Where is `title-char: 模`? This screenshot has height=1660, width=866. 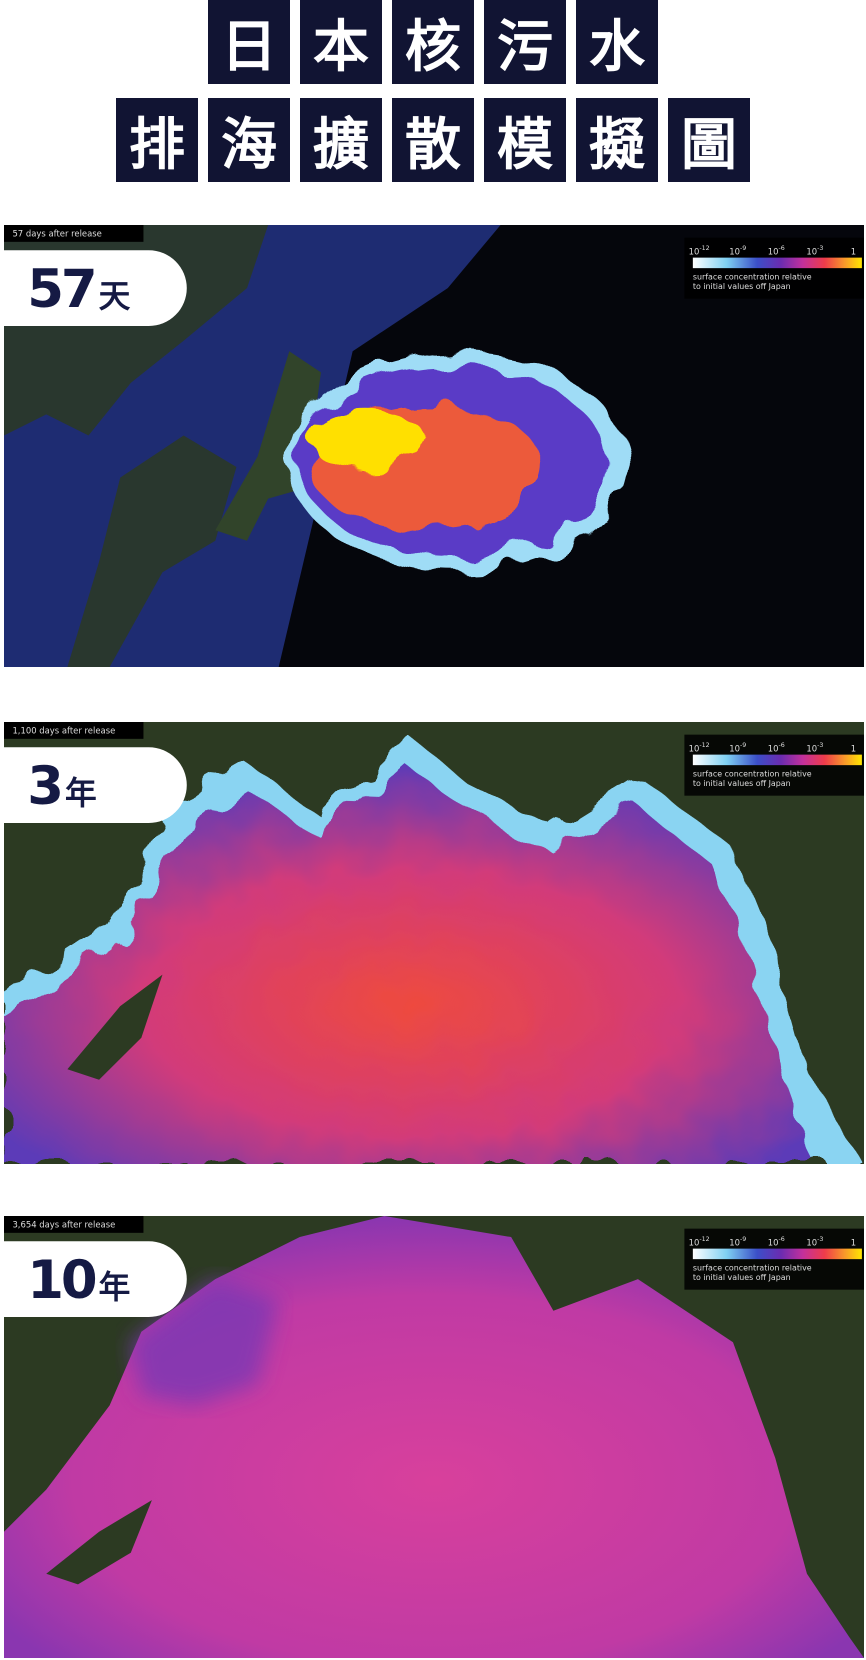 title-char: 模 is located at coordinates (525, 140).